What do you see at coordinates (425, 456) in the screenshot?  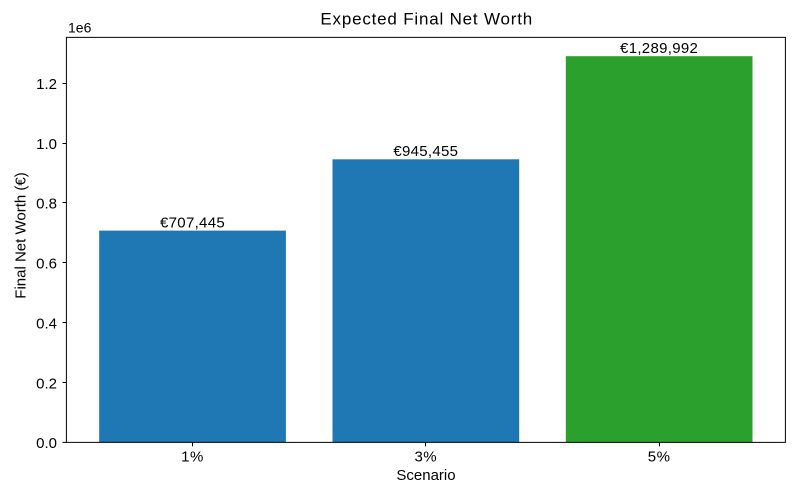 I see `svg-text: 3%` at bounding box center [425, 456].